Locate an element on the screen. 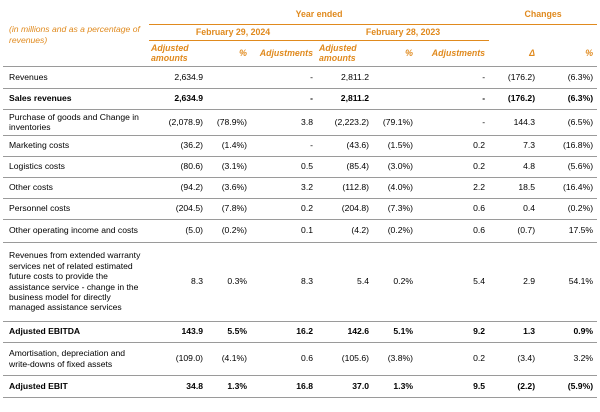  cell-delta: (2.2) is located at coordinates (514, 386).